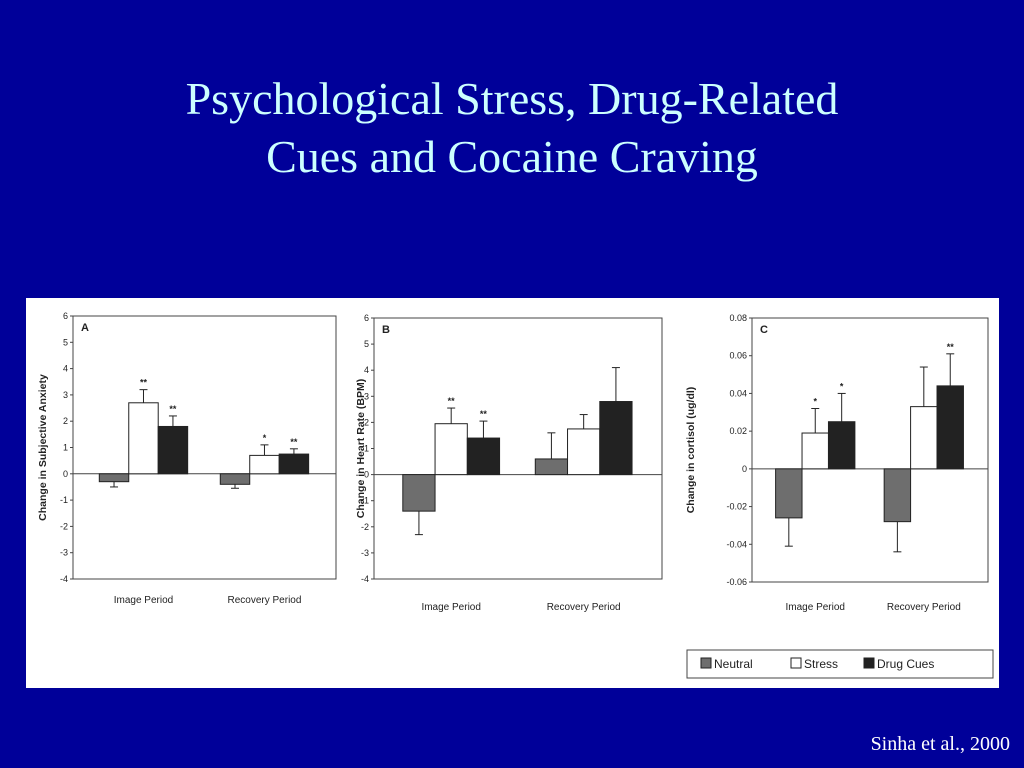 Image resolution: width=1024 pixels, height=768 pixels. I want to click on y-axis-label: Change in Subjective Anxiety, so click(43, 447).